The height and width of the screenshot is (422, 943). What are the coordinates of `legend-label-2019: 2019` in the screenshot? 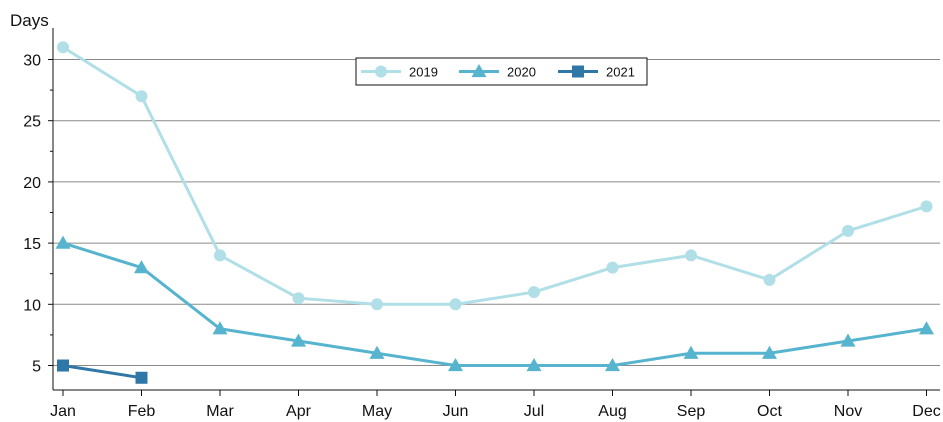 It's located at (423, 72).